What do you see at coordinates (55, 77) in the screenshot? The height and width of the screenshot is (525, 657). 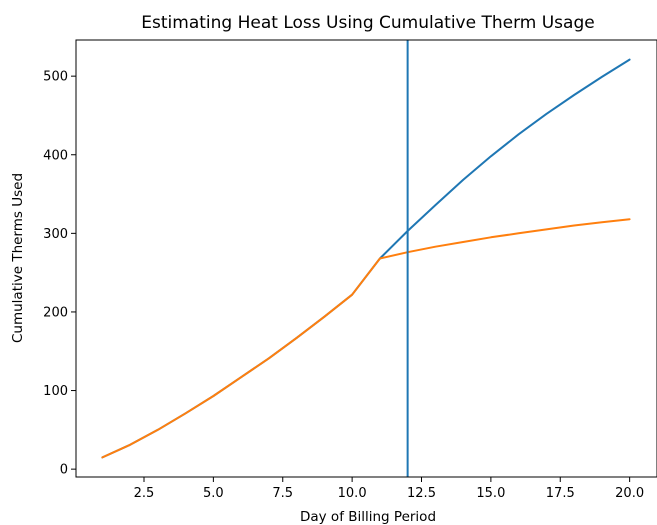 I see `y-tick-label: 500` at bounding box center [55, 77].